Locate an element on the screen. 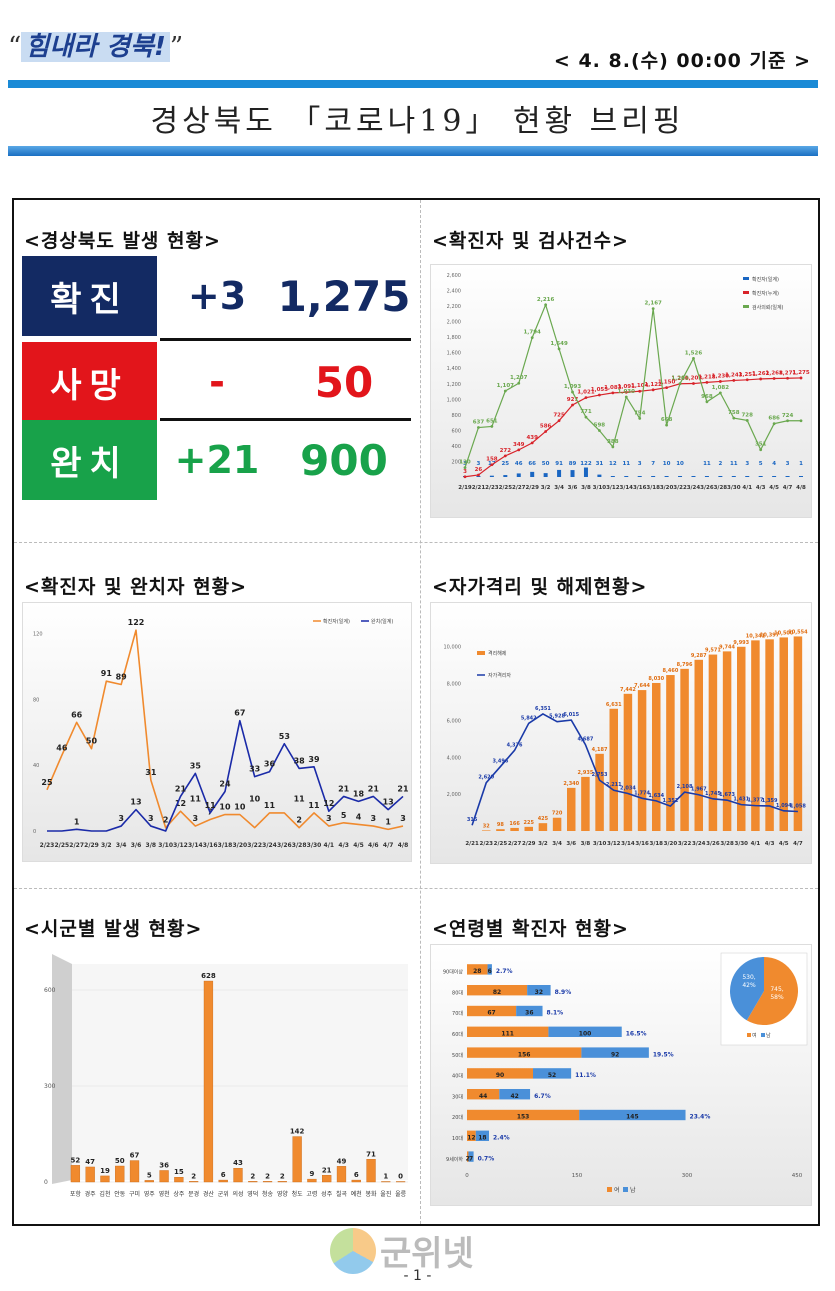 This screenshot has width=835, height=1291. point-label: 1,230 is located at coordinates (721, 376).